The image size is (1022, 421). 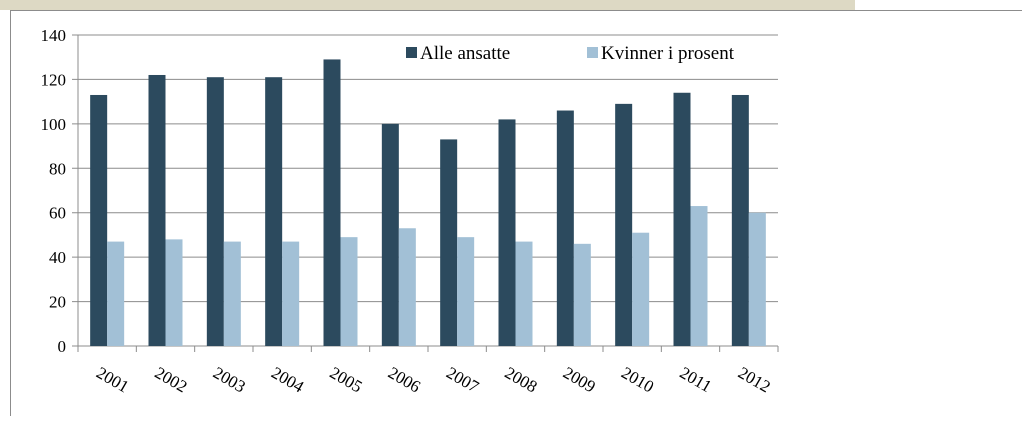 I want to click on y-tick-label: 20, so click(x=57, y=302).